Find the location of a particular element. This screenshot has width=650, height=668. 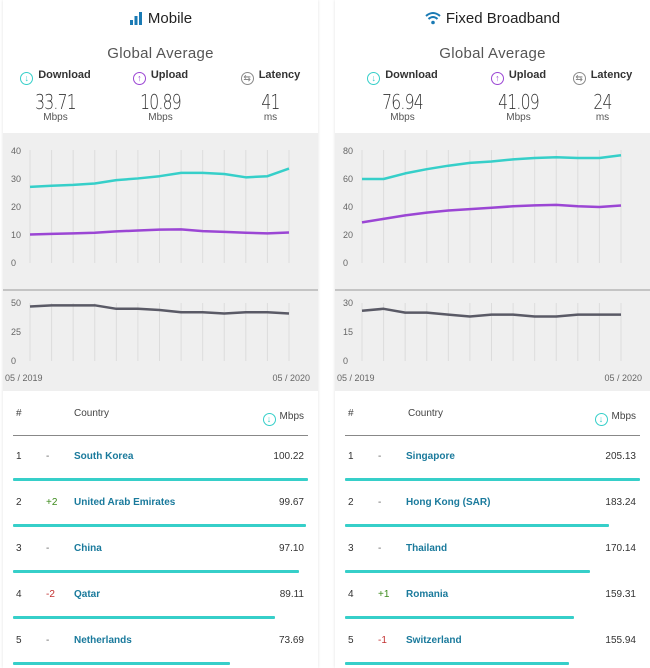

table-row: 4 +1 Romania 159.31 is located at coordinates (492, 597).